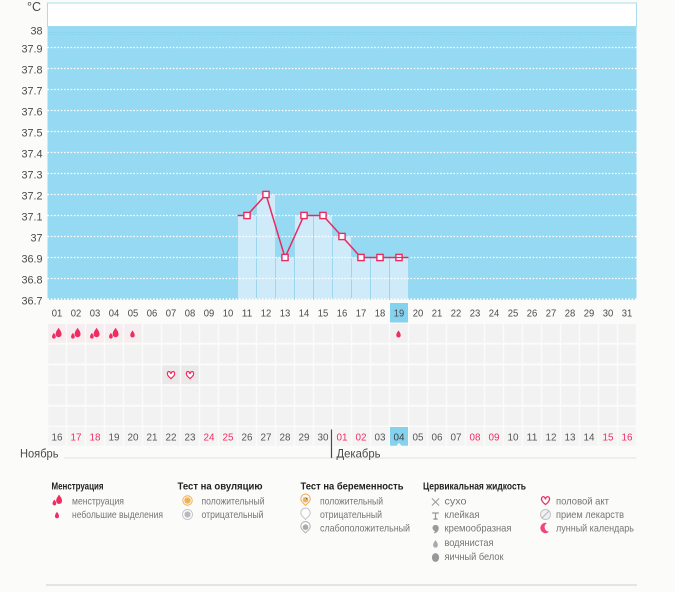 Image resolution: width=675 pixels, height=592 pixels. I want to click on svg-text: 36.9, so click(31, 260).